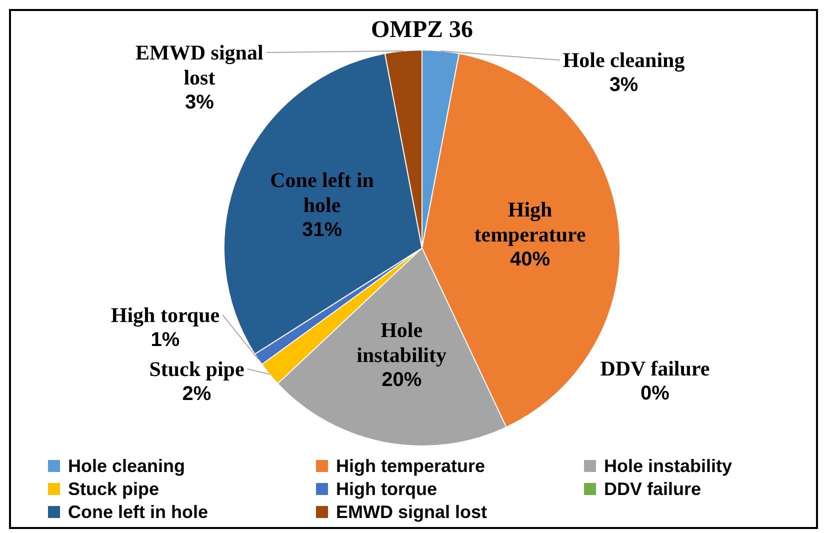 This screenshot has width=825, height=533. What do you see at coordinates (196, 368) in the screenshot?
I see `slice-label: Stuck pipe` at bounding box center [196, 368].